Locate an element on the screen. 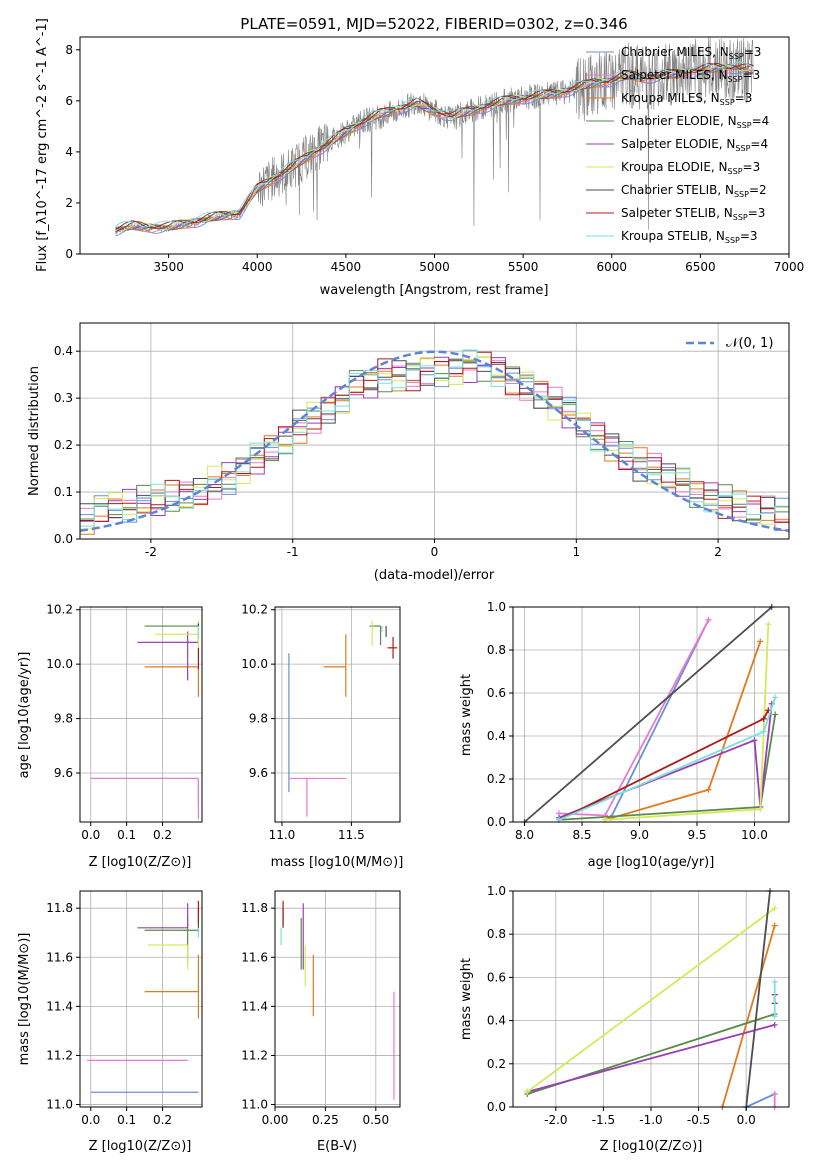 This screenshot has height=1170, width=819. x-tick-label: 9.5 is located at coordinates (696, 835).